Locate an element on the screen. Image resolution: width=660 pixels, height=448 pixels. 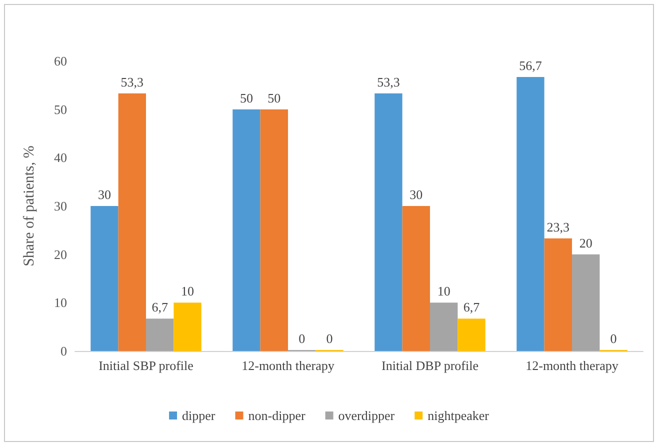
data-label: 23,3 is located at coordinates (558, 226).